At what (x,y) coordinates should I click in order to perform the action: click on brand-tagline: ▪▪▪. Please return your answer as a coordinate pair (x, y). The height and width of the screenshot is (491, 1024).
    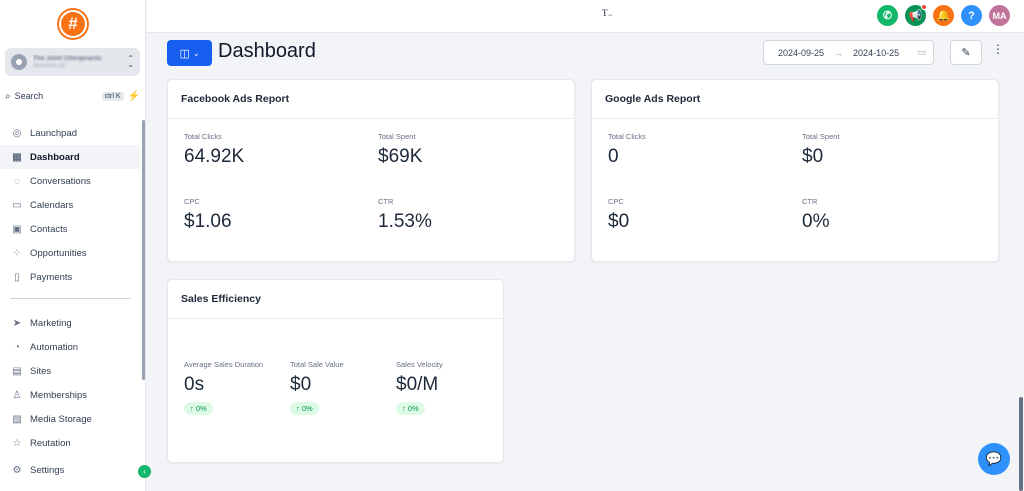
    Looking at the image, I should click on (610, 15).